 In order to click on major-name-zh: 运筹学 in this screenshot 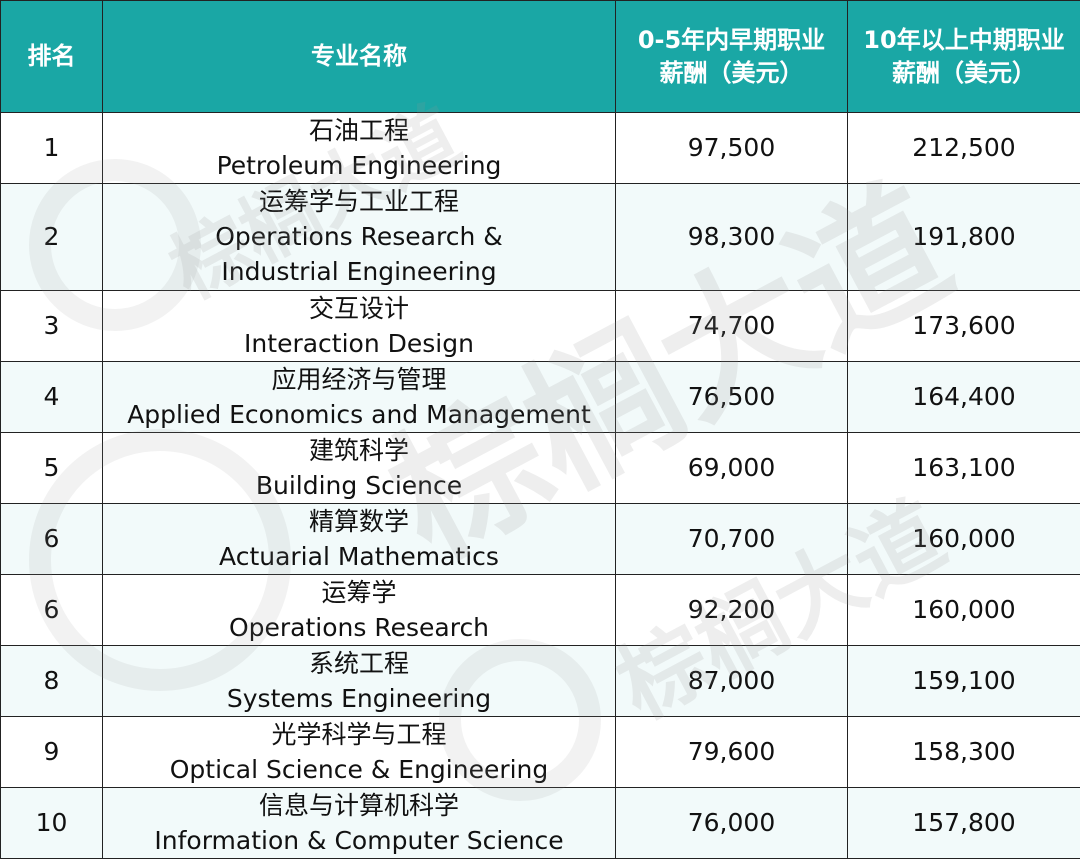, I will do `click(359, 592)`.